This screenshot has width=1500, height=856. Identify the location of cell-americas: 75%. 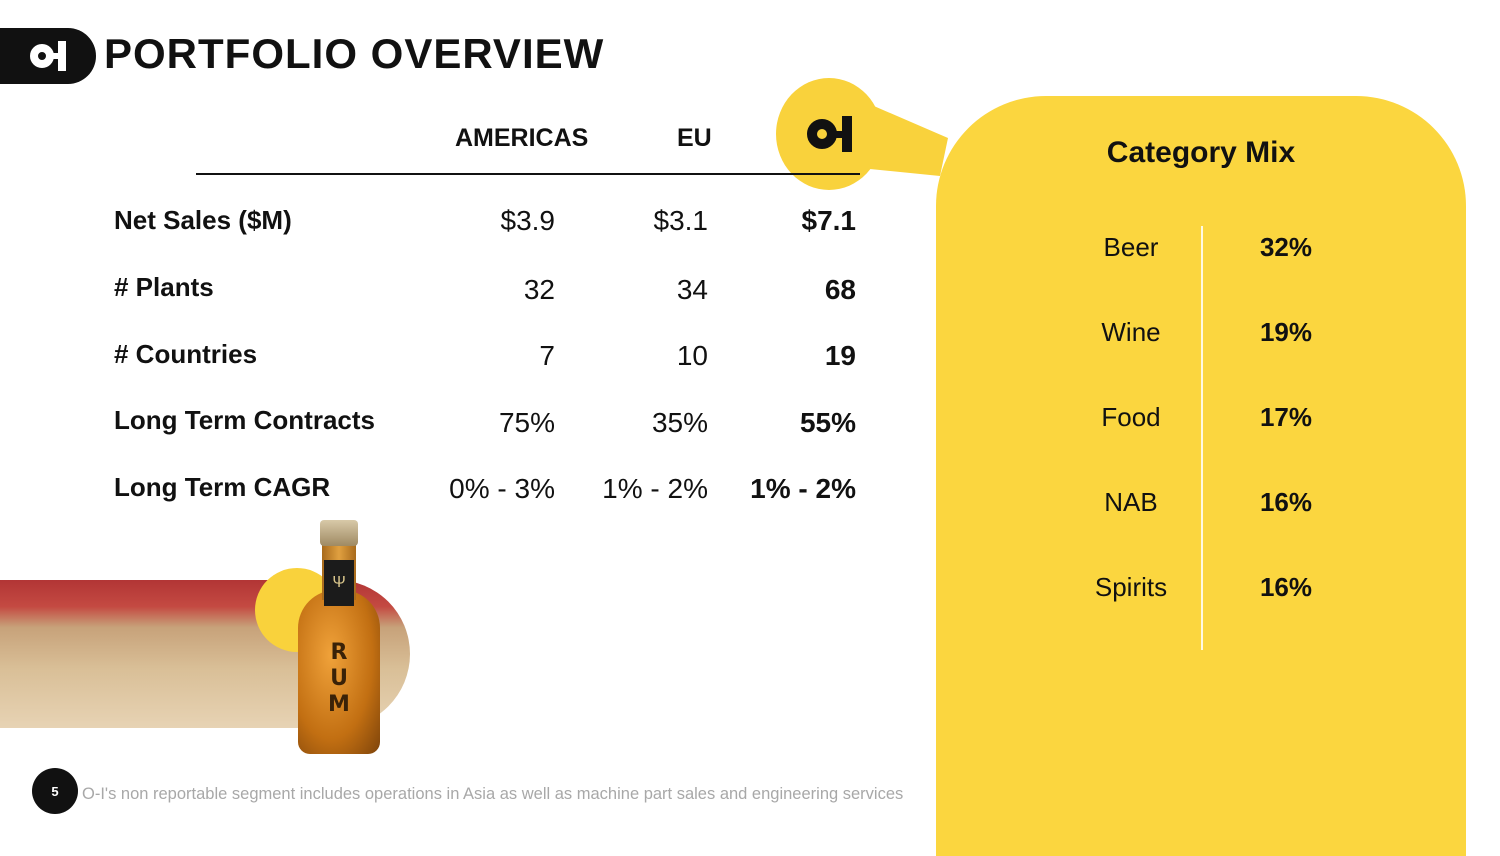
(526, 422).